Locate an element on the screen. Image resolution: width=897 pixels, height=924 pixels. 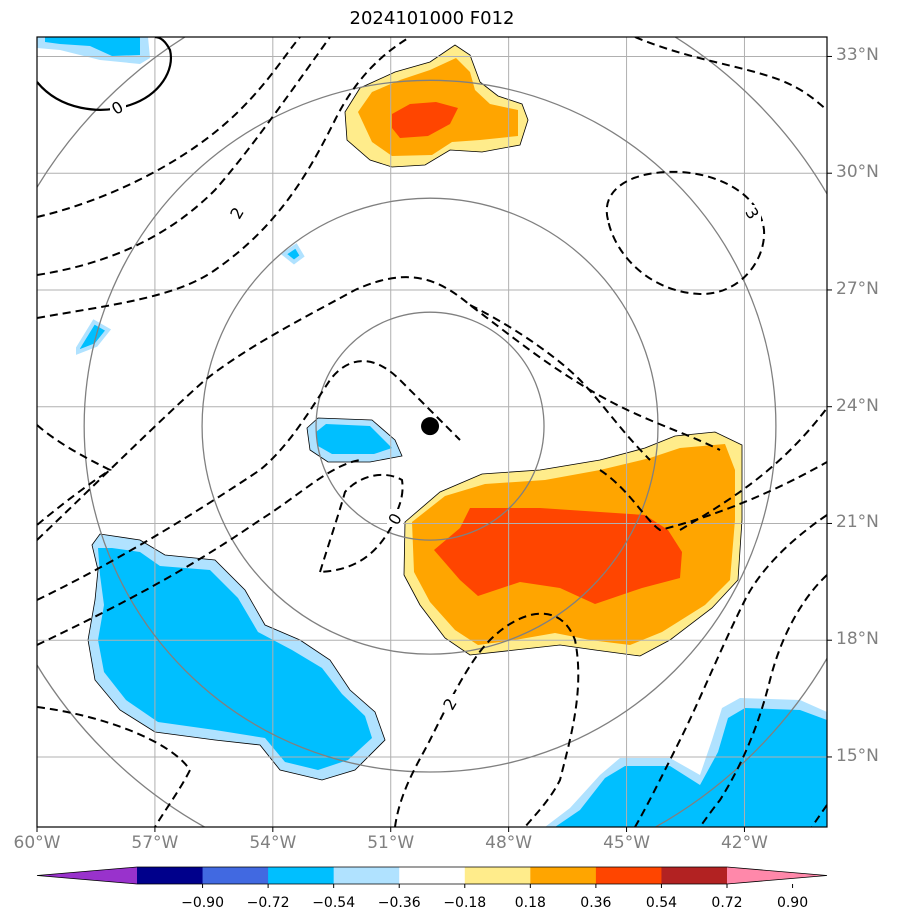
storm-center-marker is located at coordinates (430, 426).